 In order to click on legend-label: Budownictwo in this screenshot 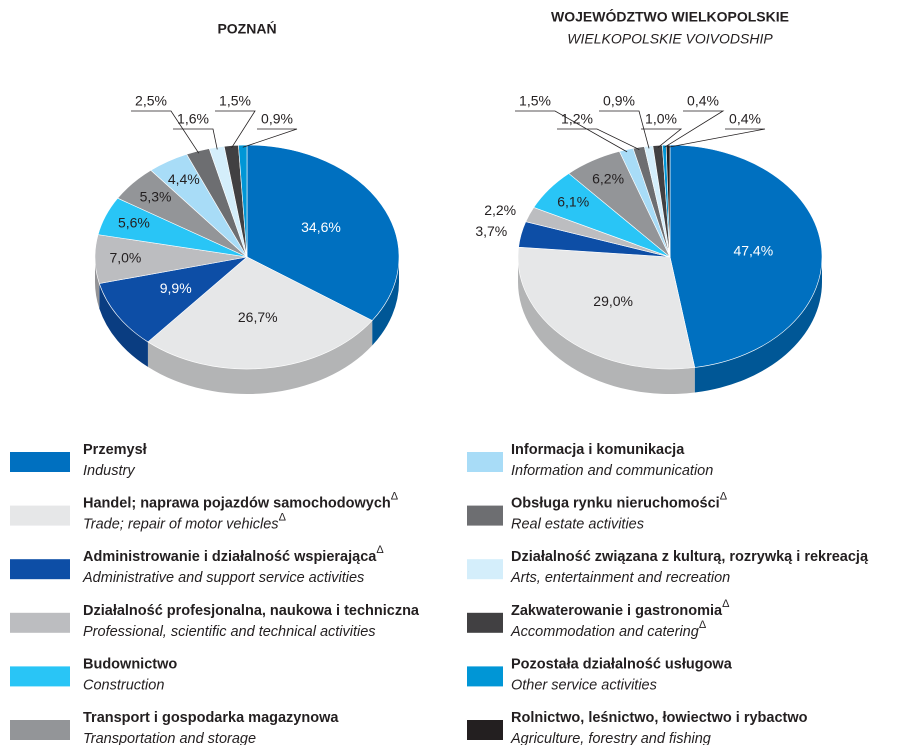, I will do `click(130, 664)`.